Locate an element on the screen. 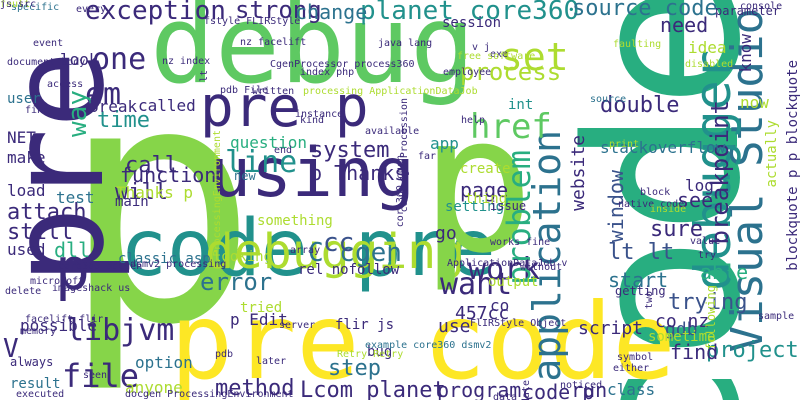  cloud-word: debug is located at coordinates (313, 54).